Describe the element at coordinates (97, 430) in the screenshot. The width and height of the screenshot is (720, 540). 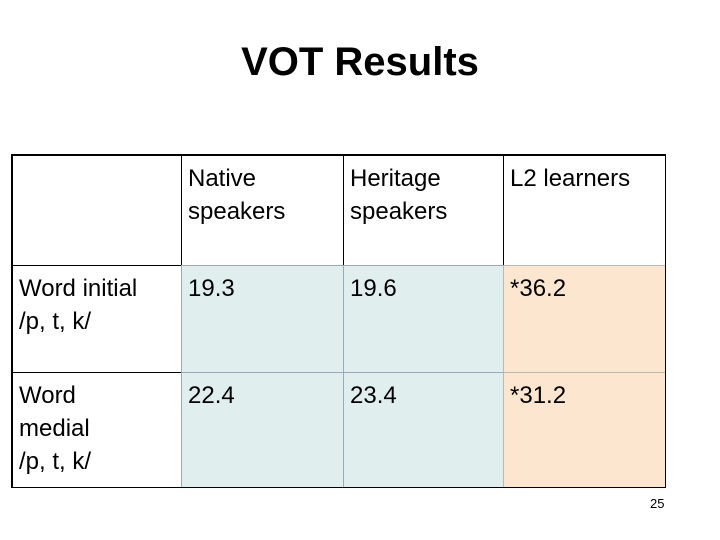
I see `table-cell: Word medial/p, t, k/` at that location.